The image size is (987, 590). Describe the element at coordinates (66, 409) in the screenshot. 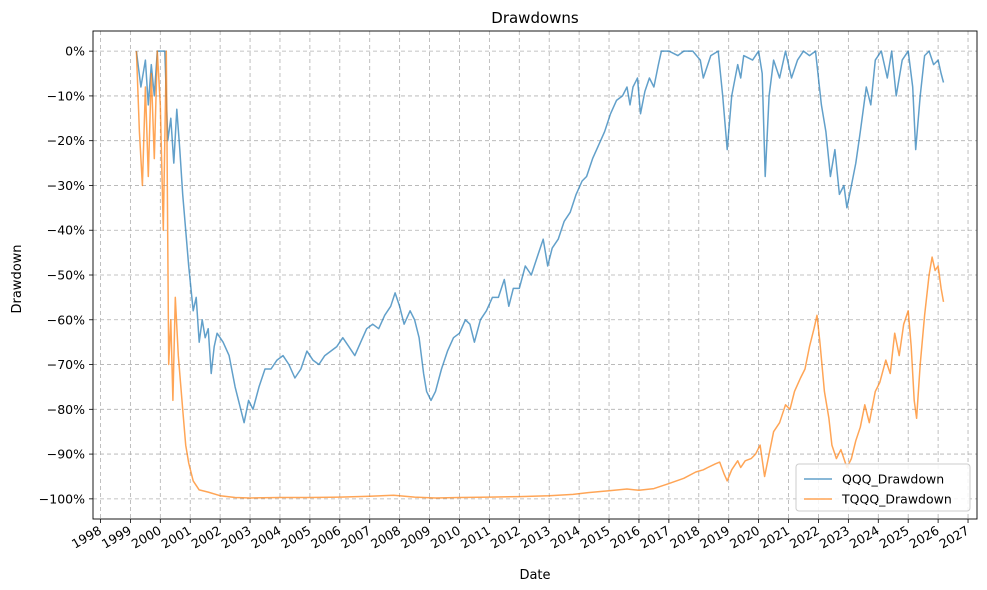

I see `y-tick-label: −80%` at that location.